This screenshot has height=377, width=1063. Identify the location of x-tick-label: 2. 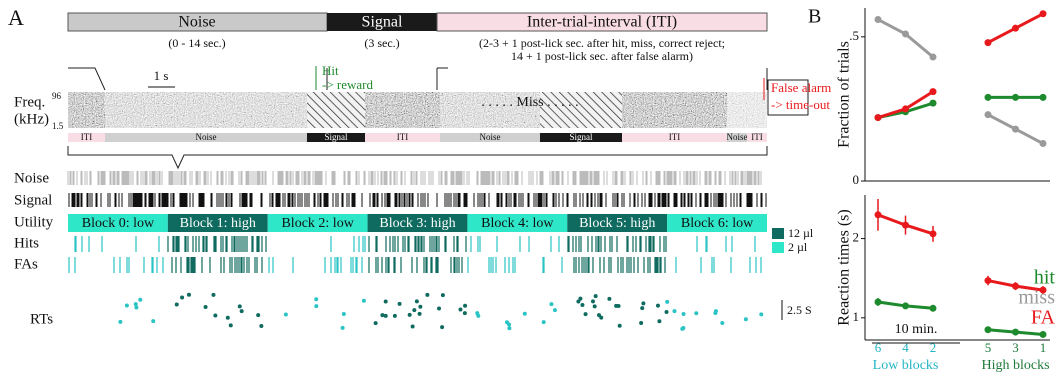
(933, 347).